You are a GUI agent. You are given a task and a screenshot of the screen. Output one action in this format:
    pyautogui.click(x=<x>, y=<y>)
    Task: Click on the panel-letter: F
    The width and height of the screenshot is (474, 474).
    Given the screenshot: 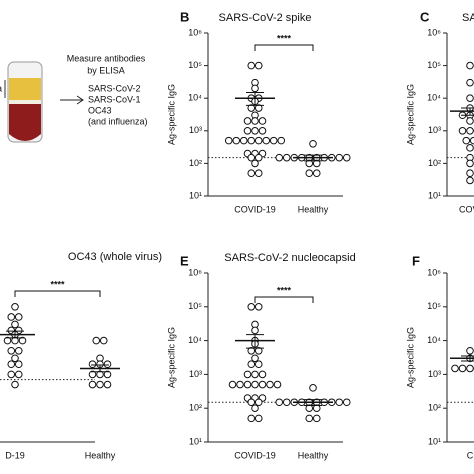 What is the action you would take?
    pyautogui.click(x=416, y=260)
    